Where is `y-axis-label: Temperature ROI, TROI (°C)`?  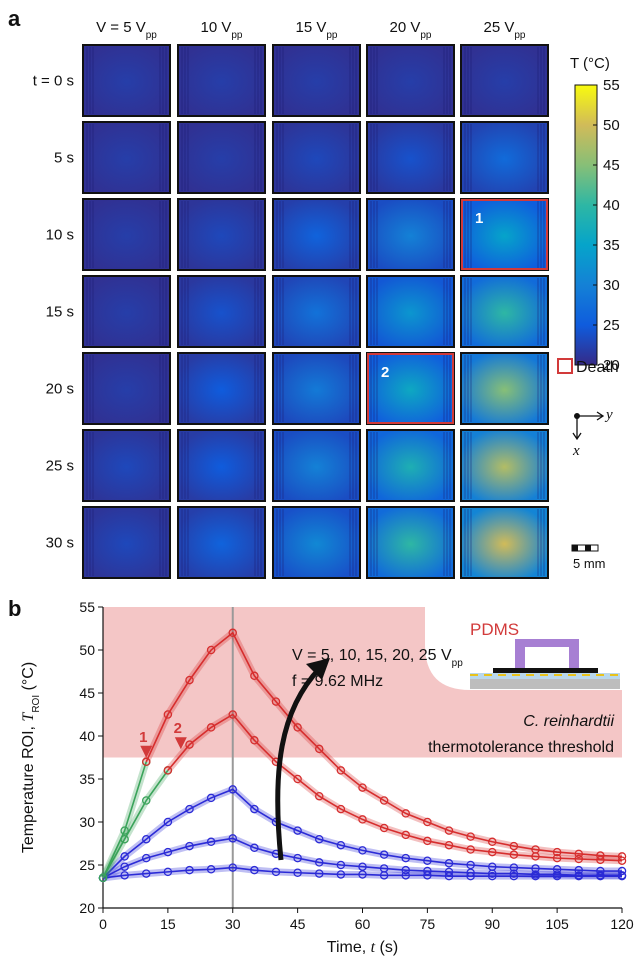 y-axis-label: Temperature ROI, TROI (°C) is located at coordinates (31, 757).